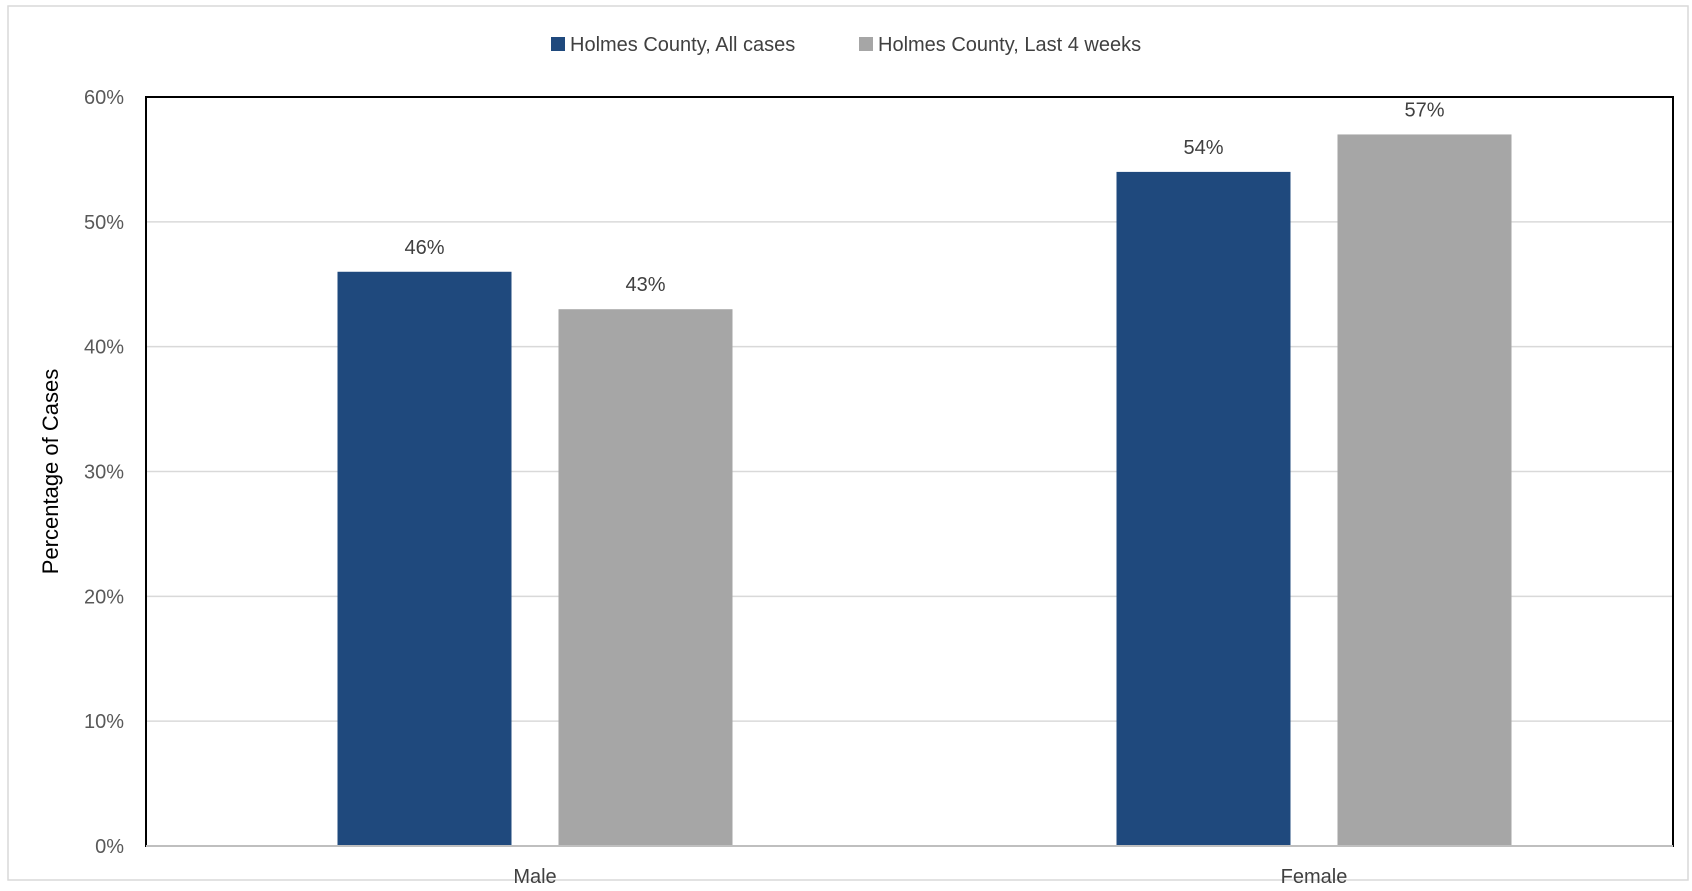  What do you see at coordinates (1009, 45) in the screenshot?
I see `legend-label: Holmes County, Last 4 weeks` at bounding box center [1009, 45].